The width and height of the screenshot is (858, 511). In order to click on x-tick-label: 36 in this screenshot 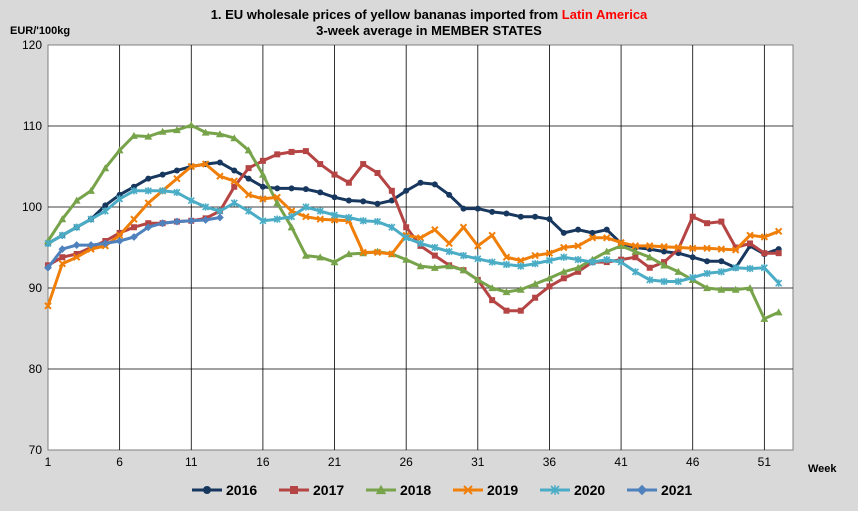, I will do `click(550, 462)`.